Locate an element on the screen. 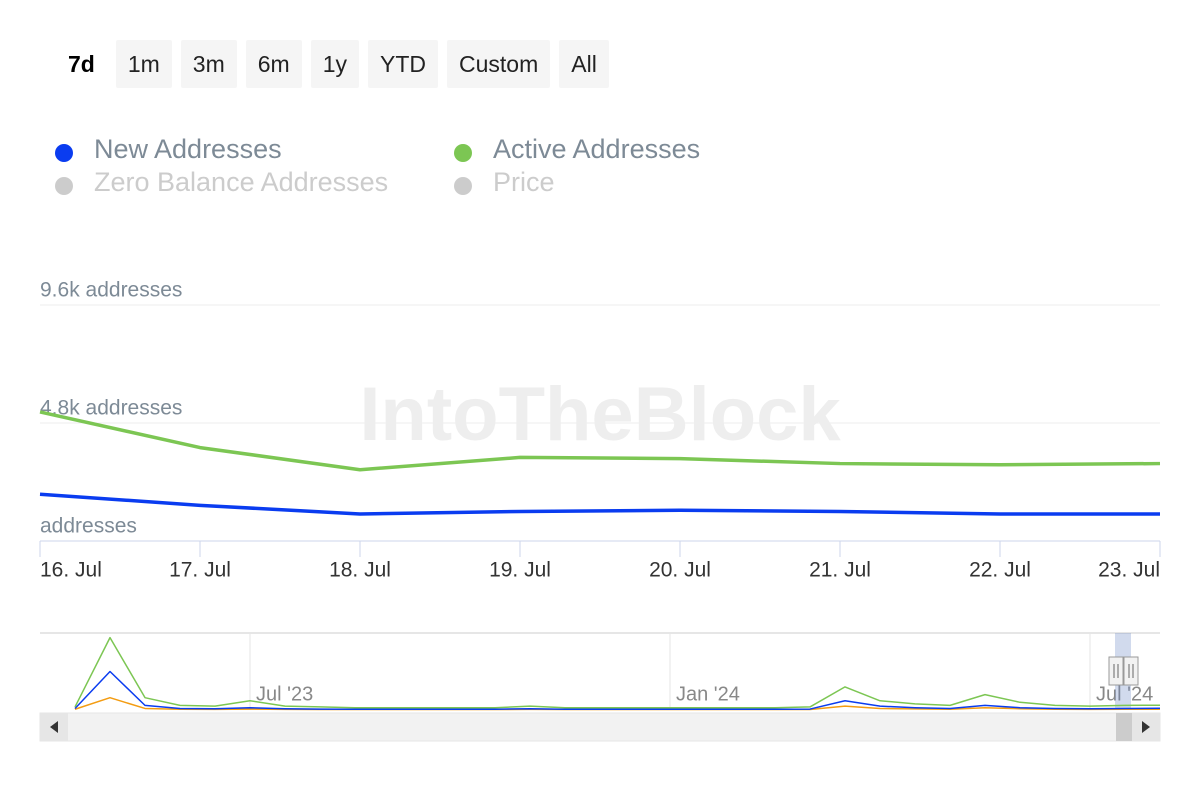 The width and height of the screenshot is (1200, 800). x-tick-label: 20. Jul is located at coordinates (680, 570).